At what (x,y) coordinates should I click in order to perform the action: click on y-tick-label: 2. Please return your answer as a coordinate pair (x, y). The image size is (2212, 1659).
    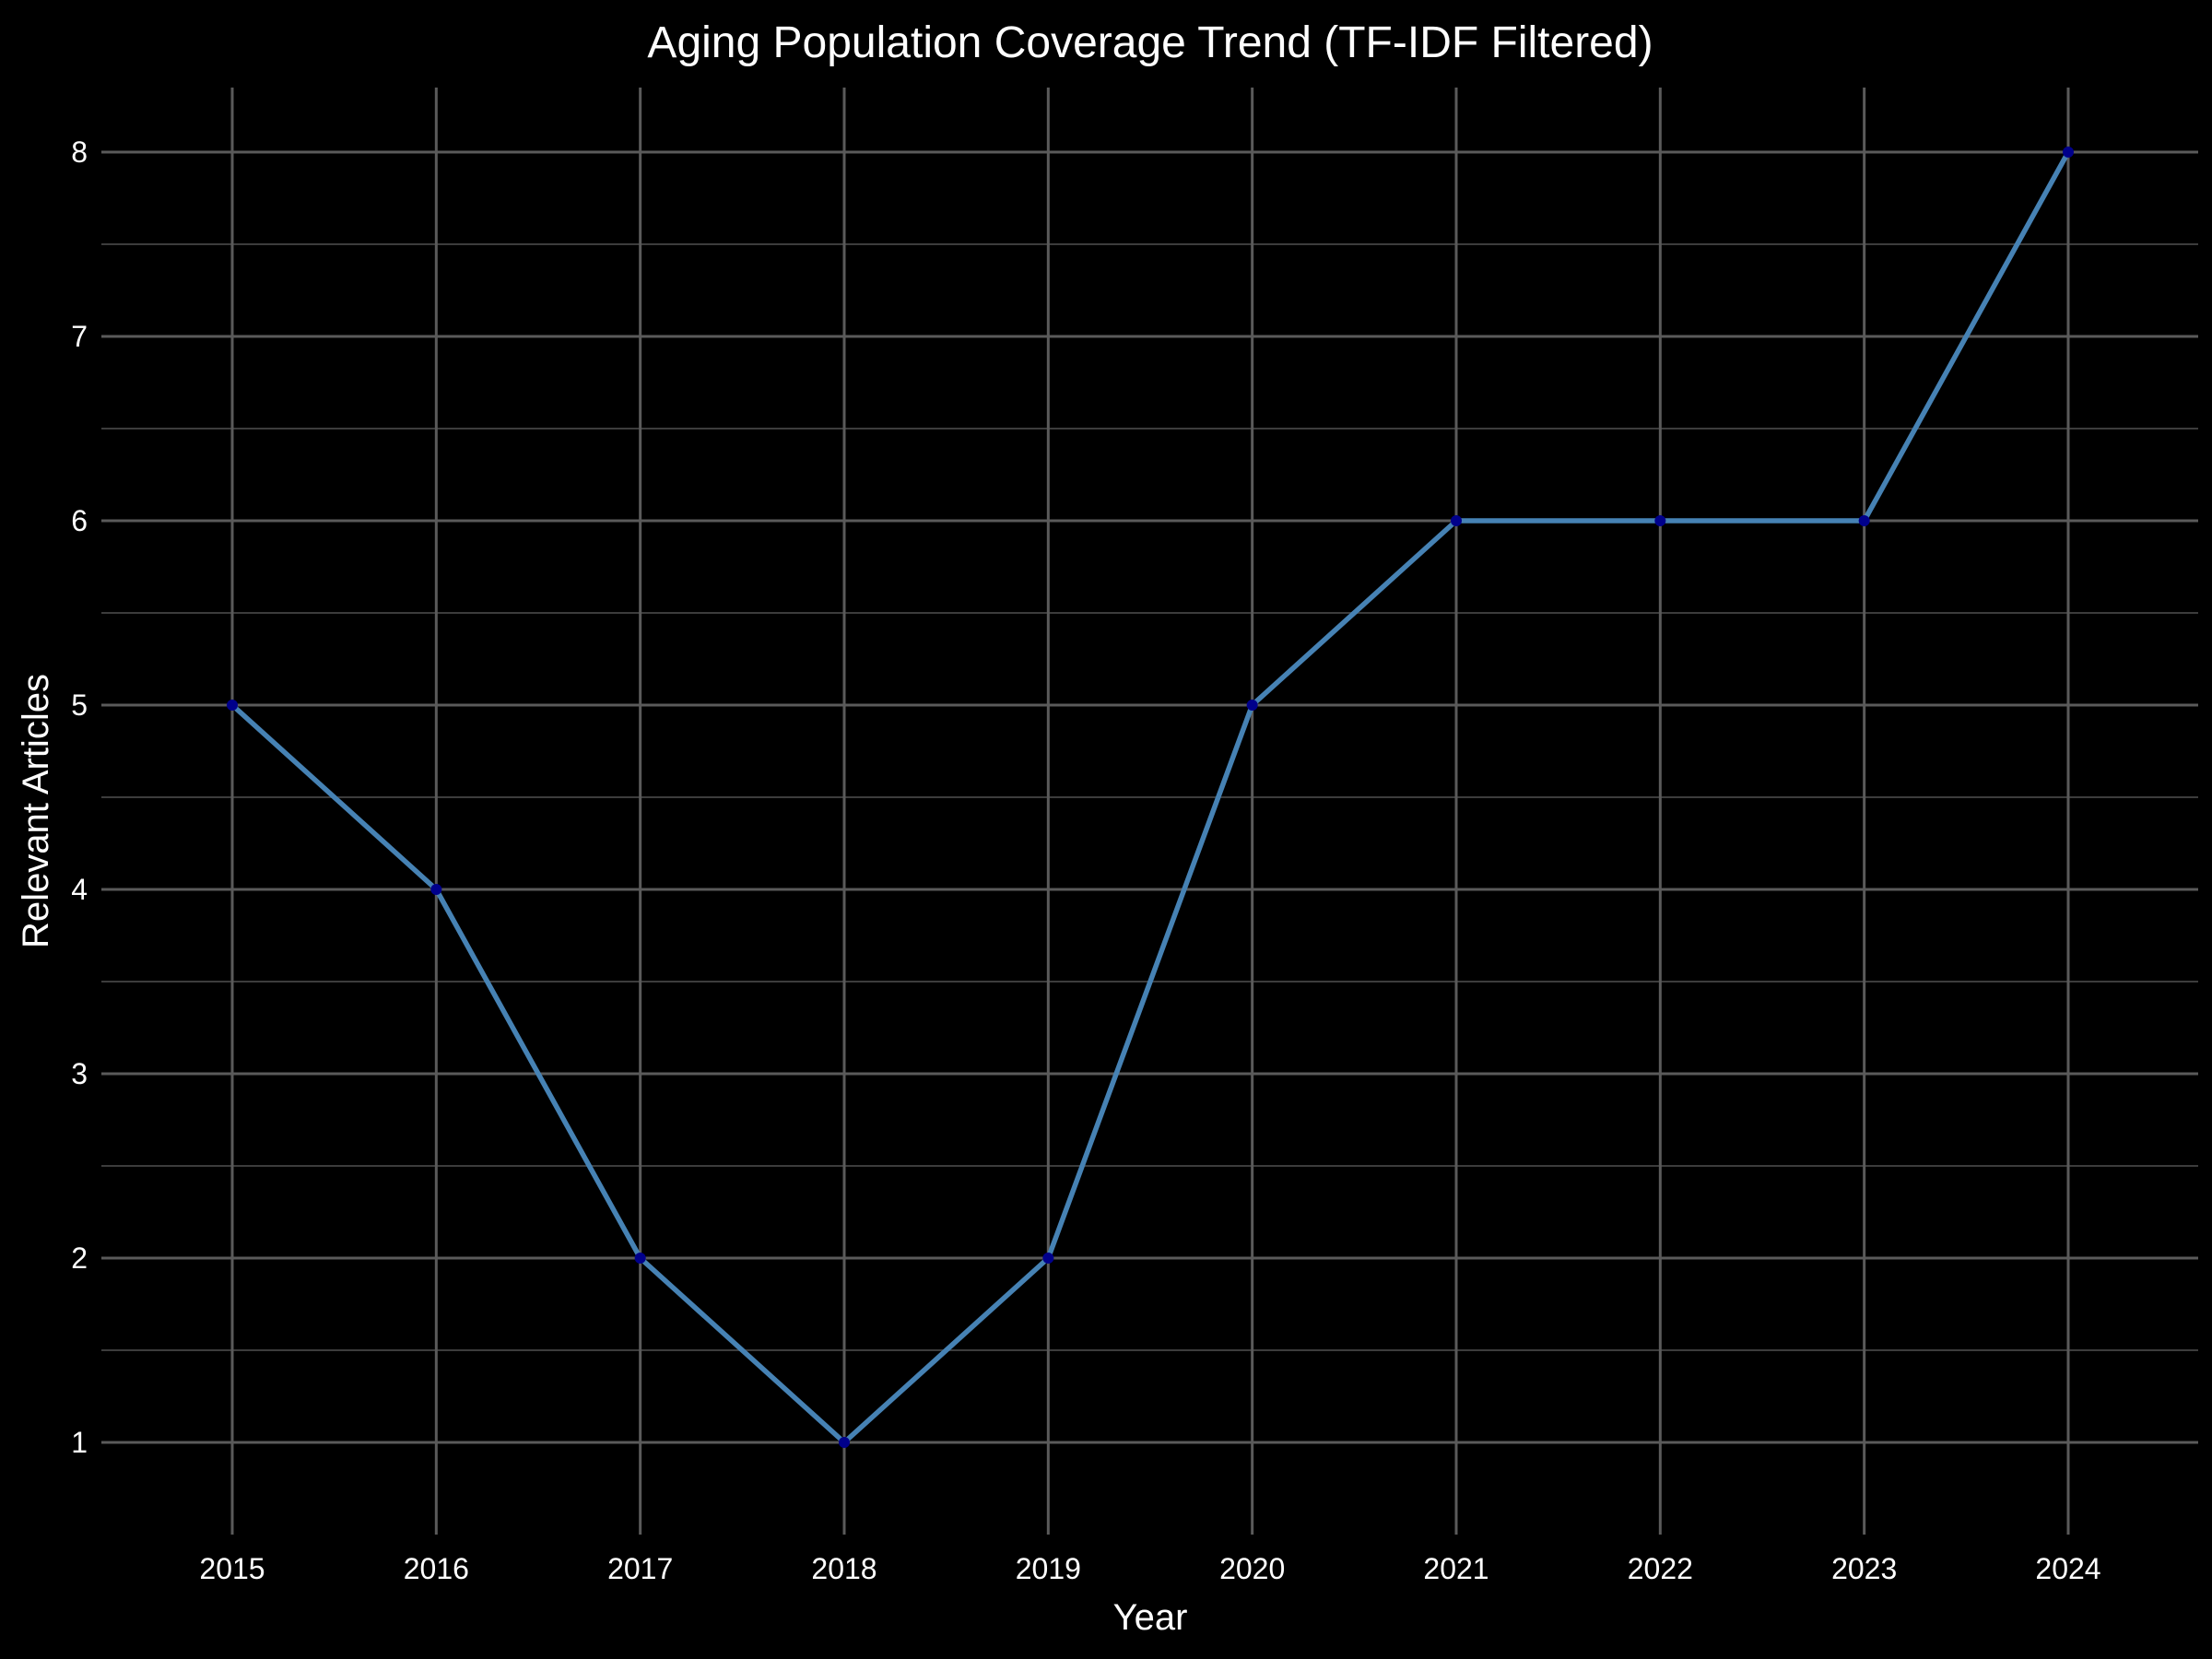
    Looking at the image, I should click on (79, 1258).